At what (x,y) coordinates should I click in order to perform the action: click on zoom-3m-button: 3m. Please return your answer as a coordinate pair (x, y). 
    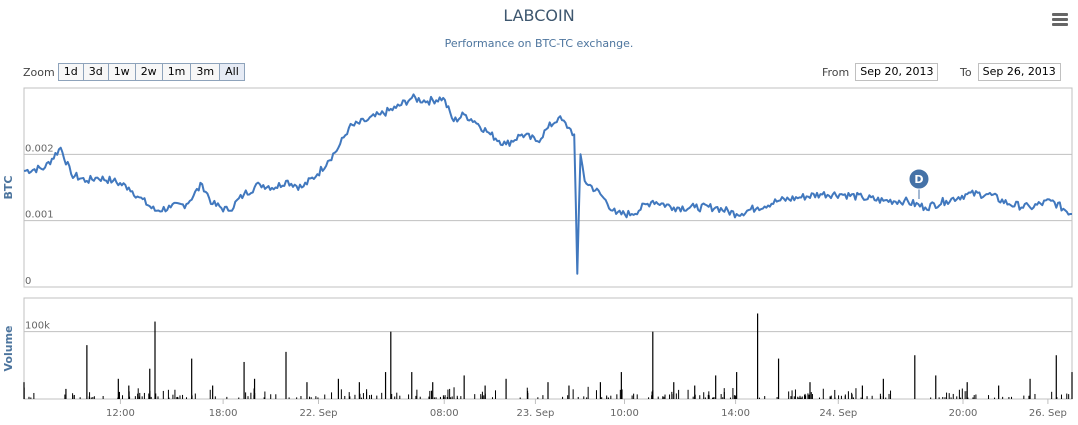
    Looking at the image, I should click on (205, 72).